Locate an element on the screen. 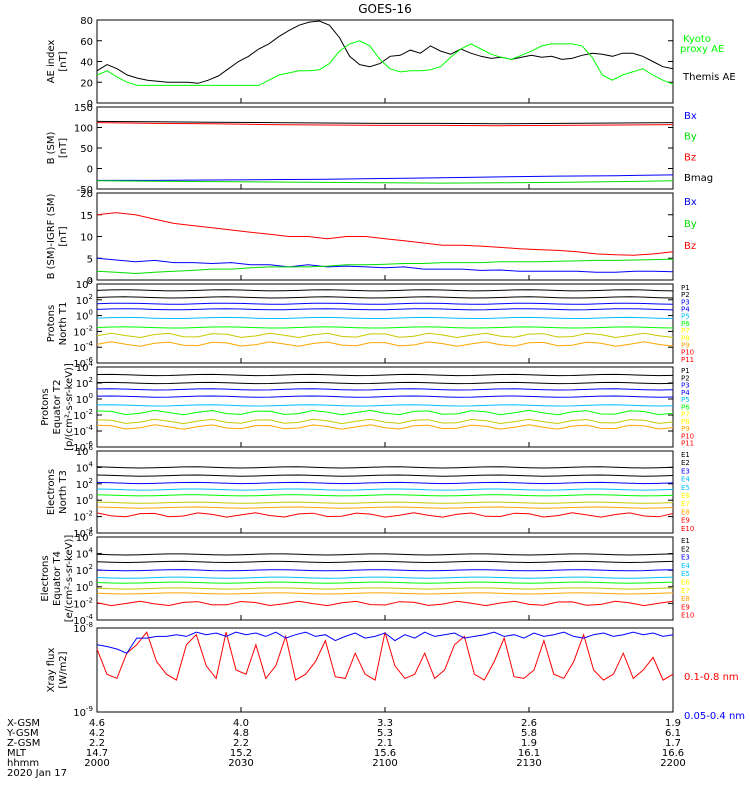 Image resolution: width=750 pixels, height=800 pixels. series-bmag is located at coordinates (385, 122).